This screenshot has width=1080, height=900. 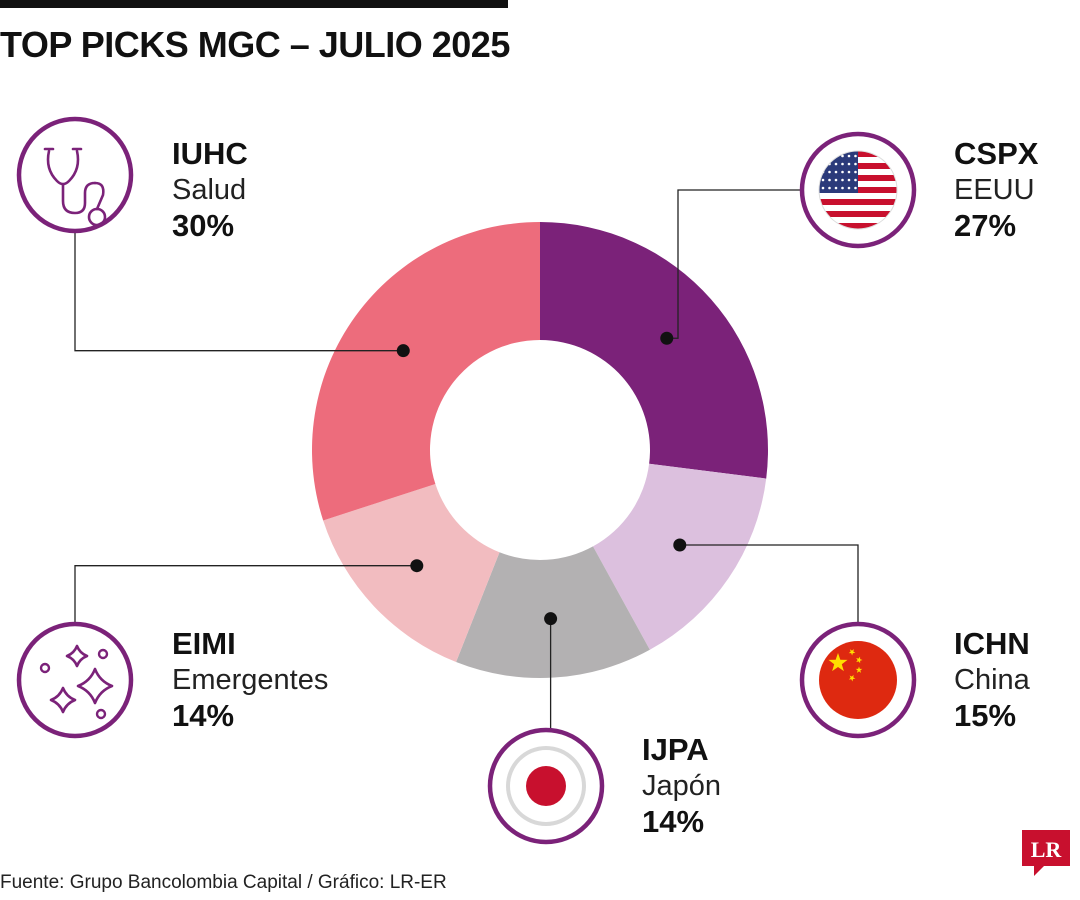 I want to click on slice-pct-IJPA: 14%, so click(x=673, y=821).